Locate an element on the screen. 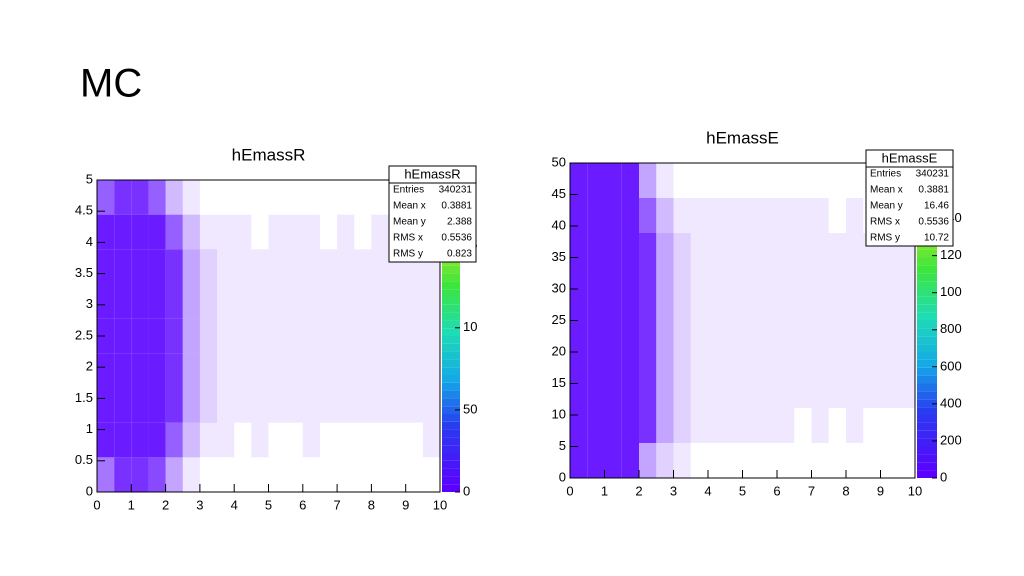  x-tick-label: 5 is located at coordinates (742, 490).